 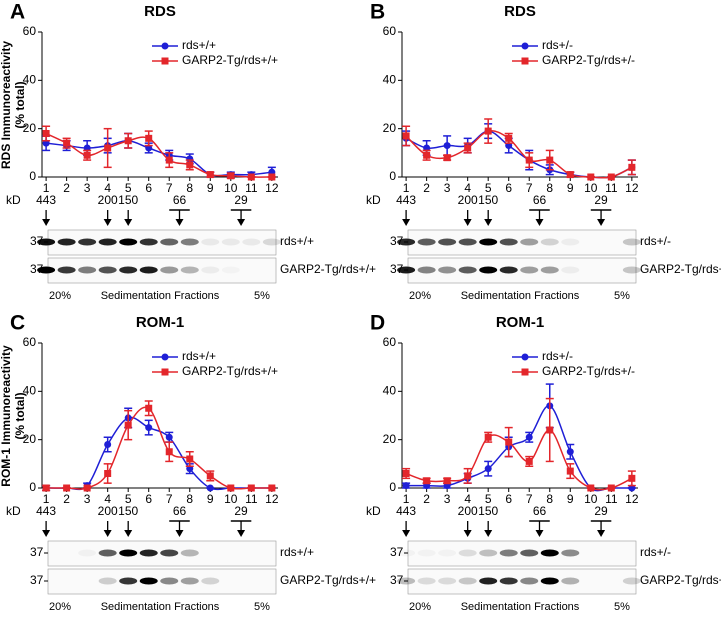 I want to click on x-tick-label: 5, so click(x=488, y=499).